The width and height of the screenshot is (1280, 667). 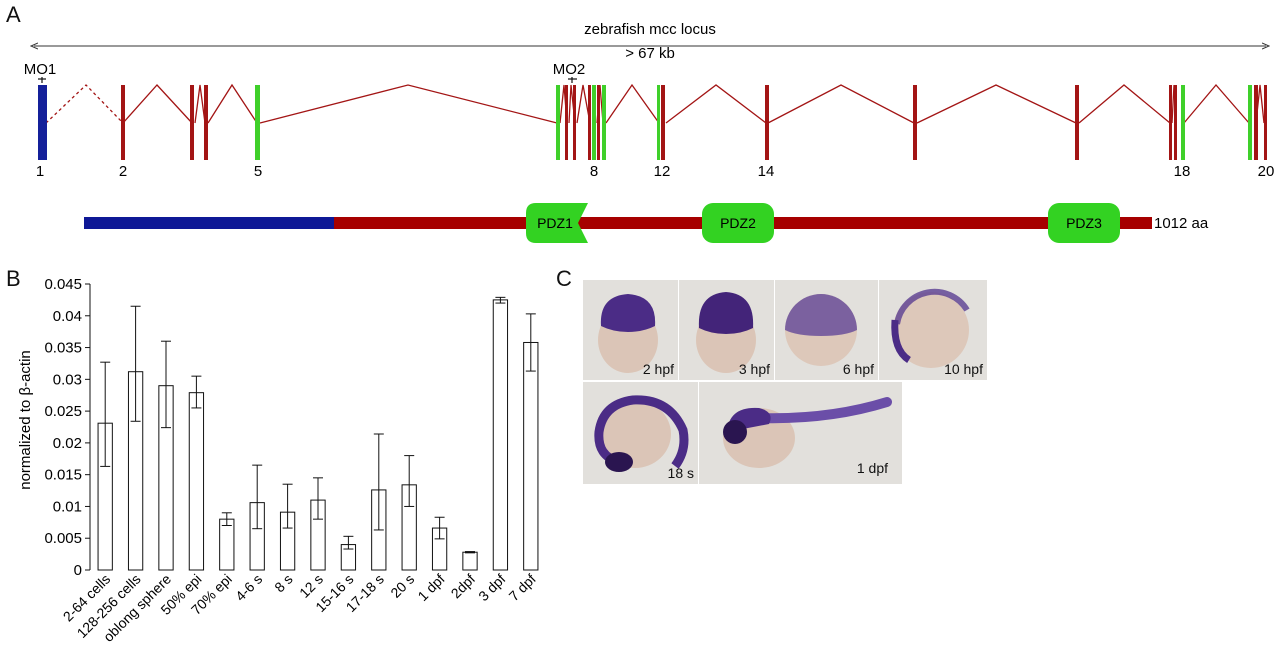 I want to click on pdz3-domain, so click(x=1084, y=223).